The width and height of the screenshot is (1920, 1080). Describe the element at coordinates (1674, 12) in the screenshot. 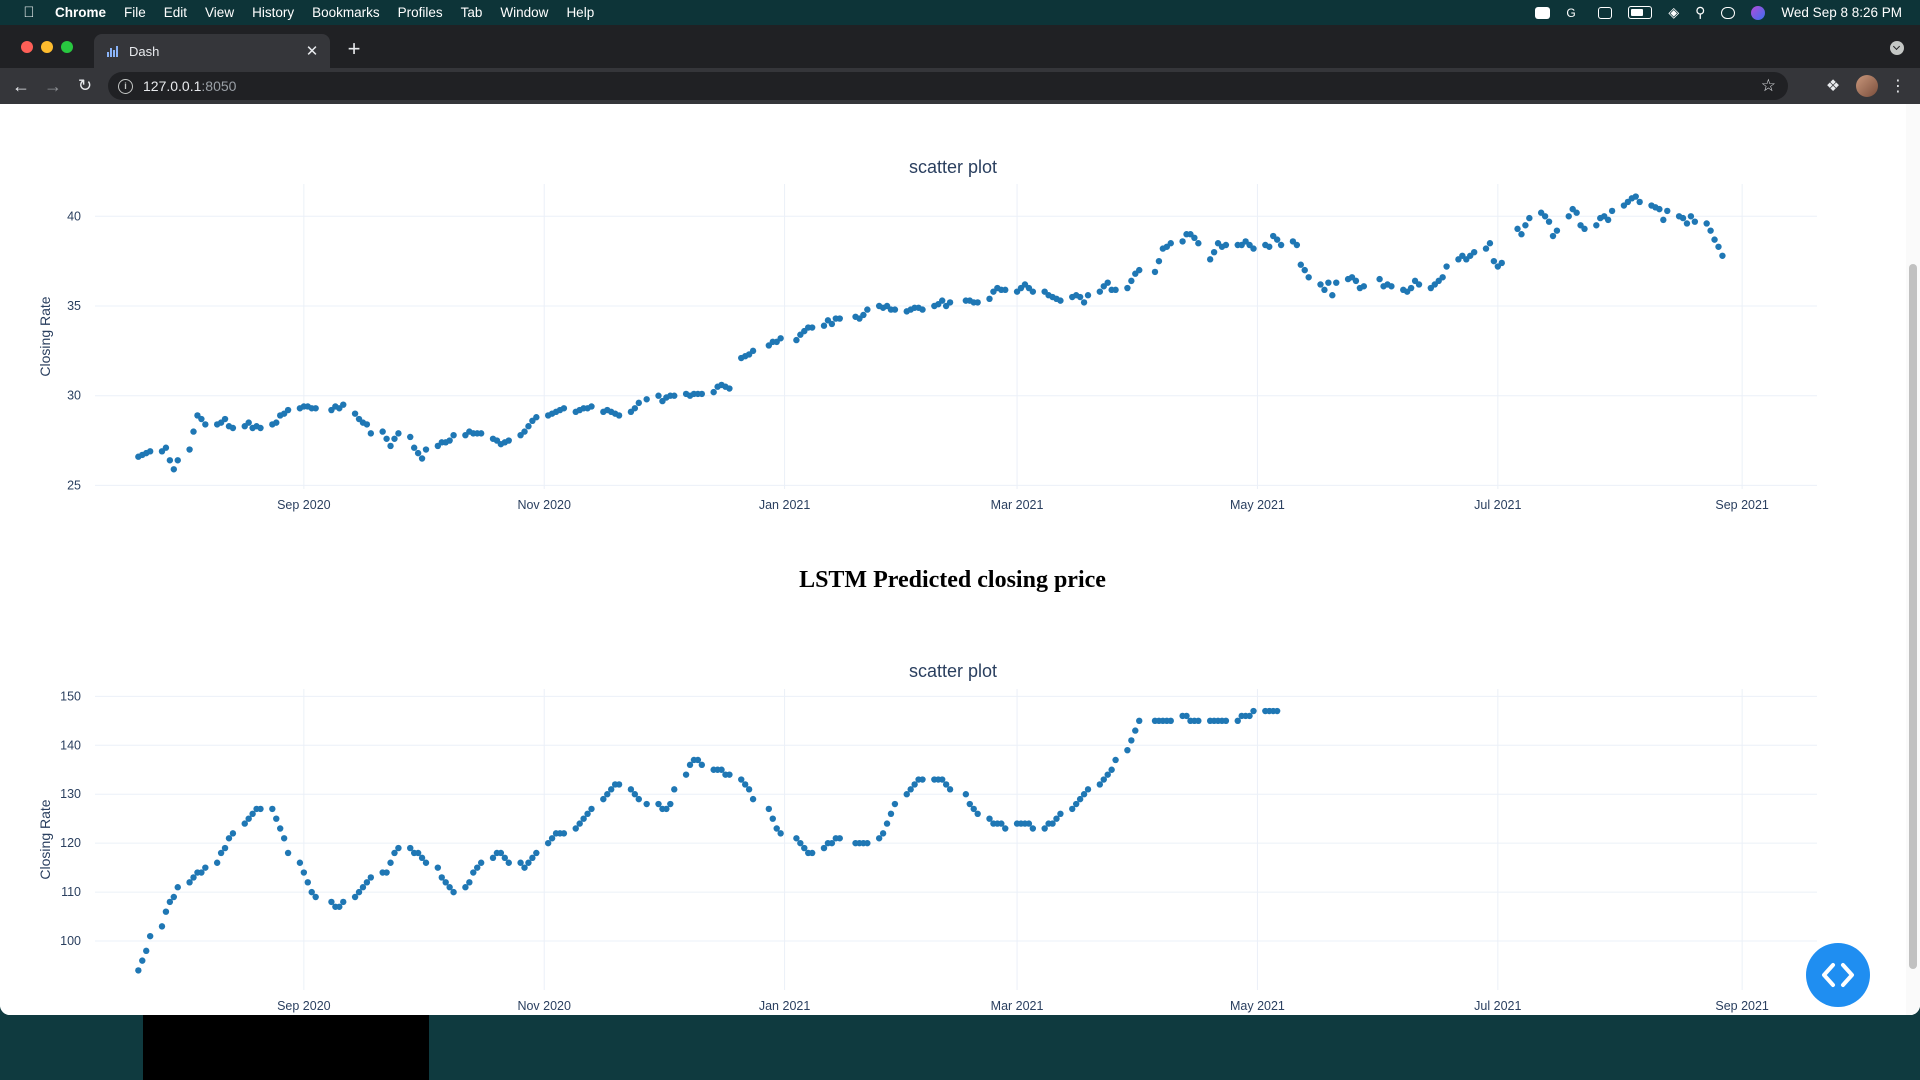

I see `wifi-icon: ◈` at that location.